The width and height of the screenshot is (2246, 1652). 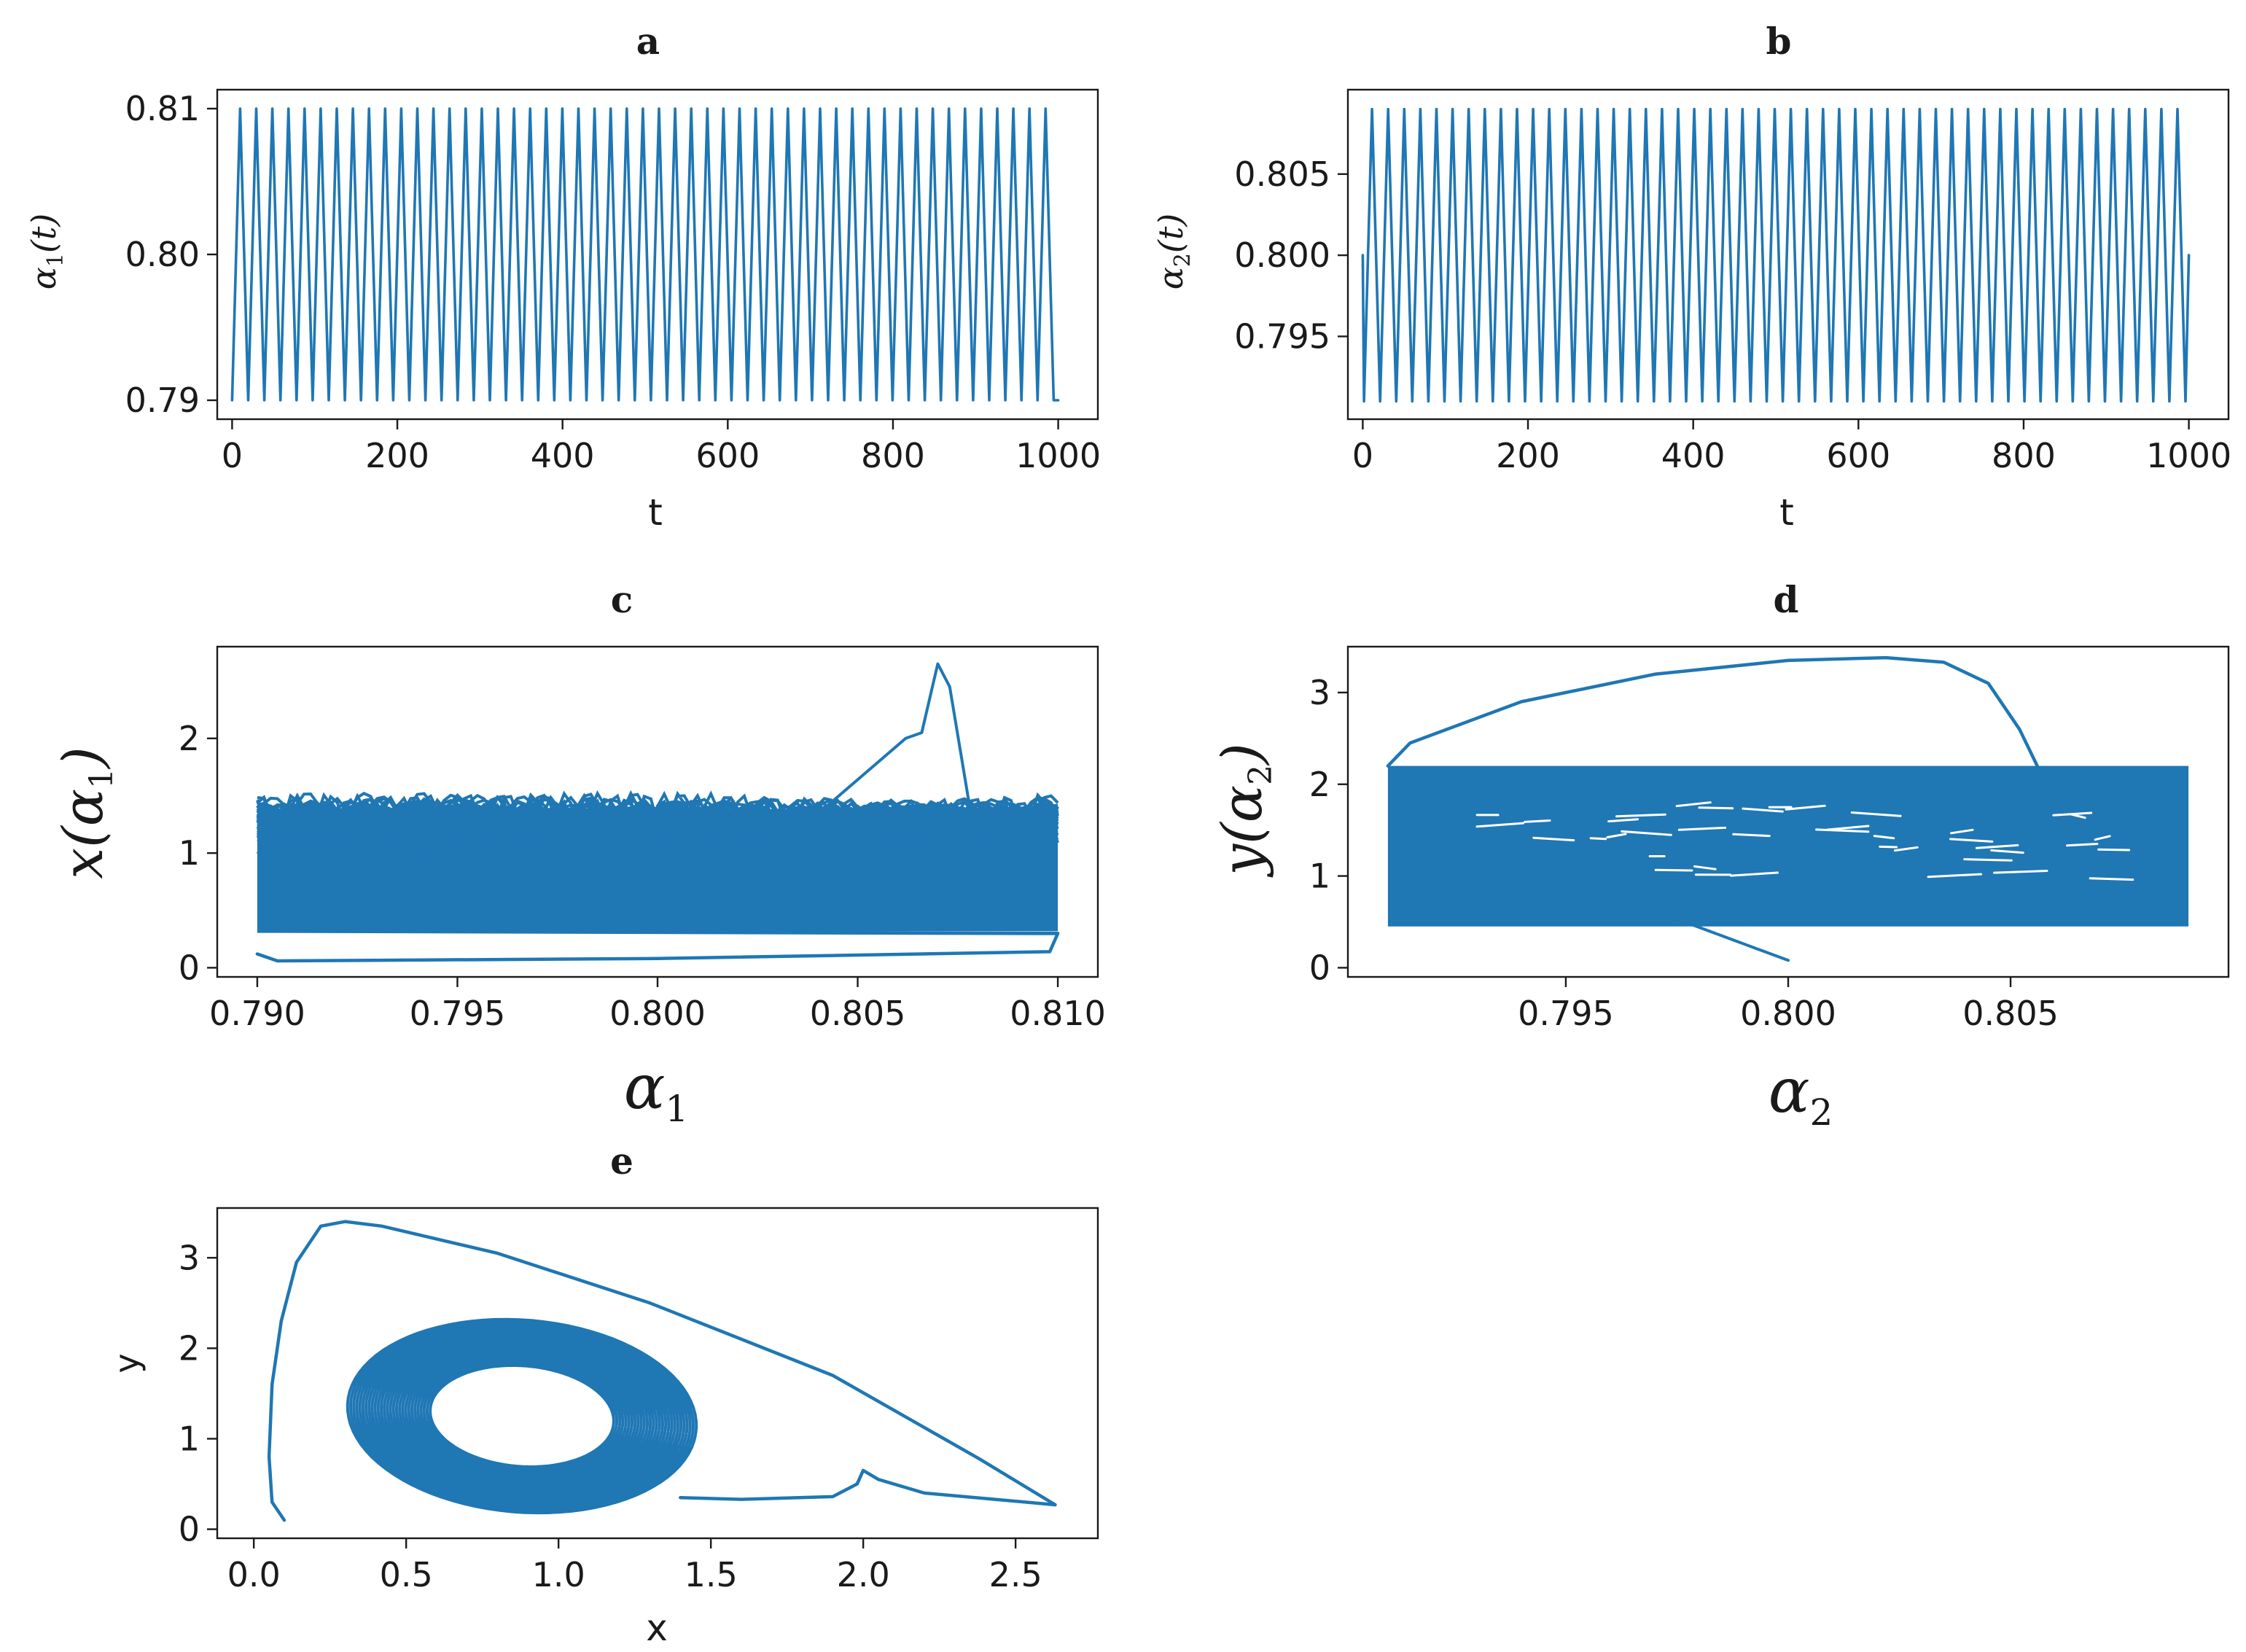 What do you see at coordinates (657, 947) in the screenshot?
I see `panel-c-initial-path` at bounding box center [657, 947].